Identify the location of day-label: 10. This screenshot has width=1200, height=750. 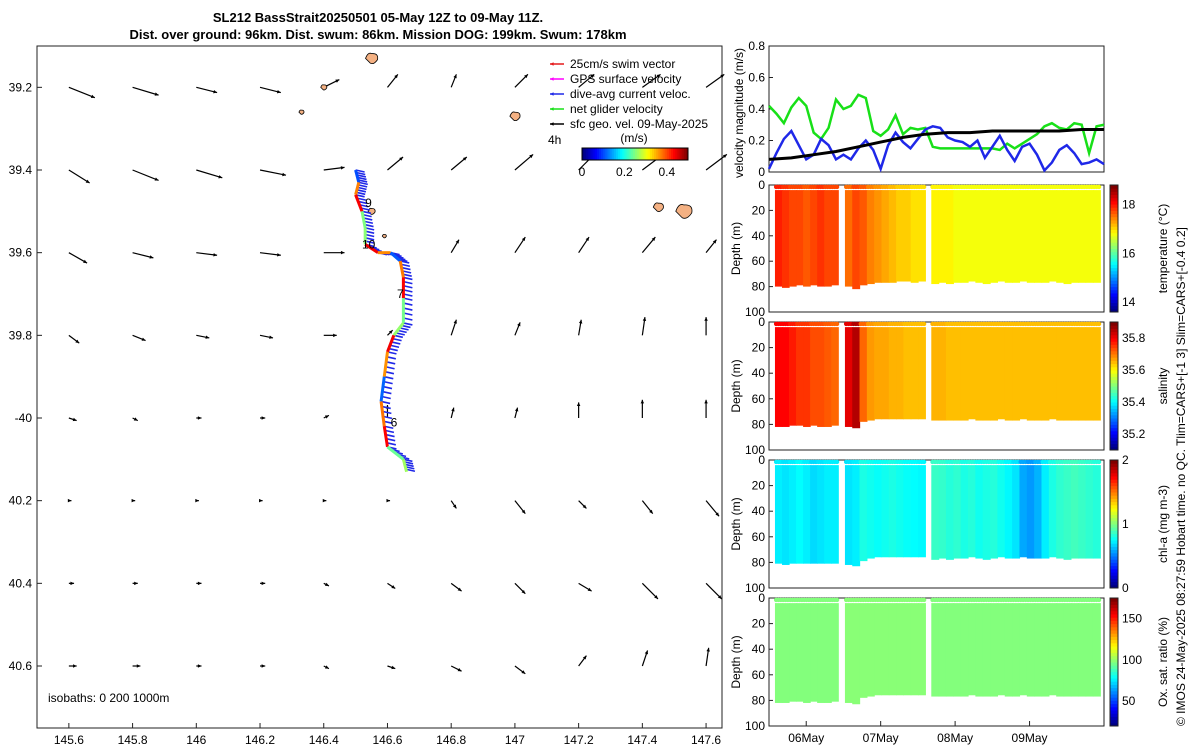
(369, 245).